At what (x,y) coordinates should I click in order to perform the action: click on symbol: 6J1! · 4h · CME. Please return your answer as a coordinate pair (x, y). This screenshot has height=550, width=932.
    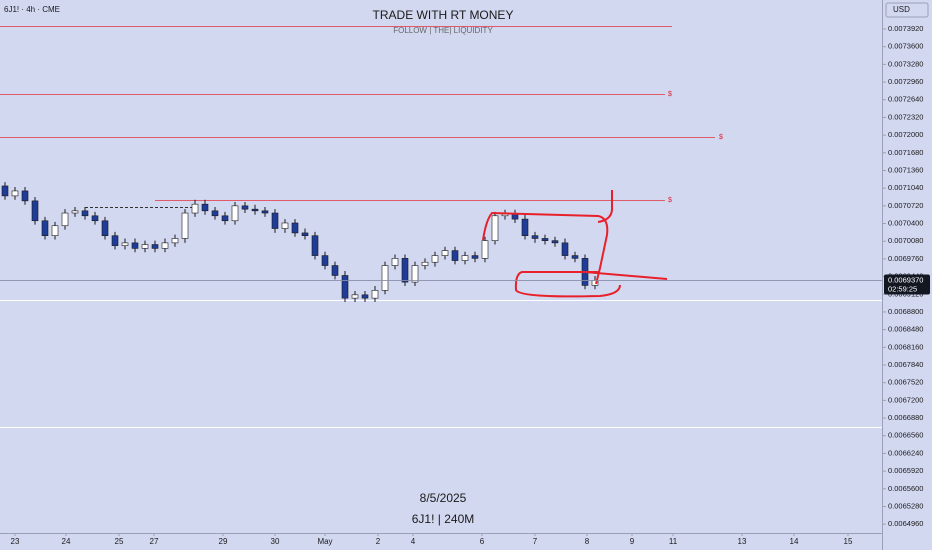
    Looking at the image, I should click on (32, 9).